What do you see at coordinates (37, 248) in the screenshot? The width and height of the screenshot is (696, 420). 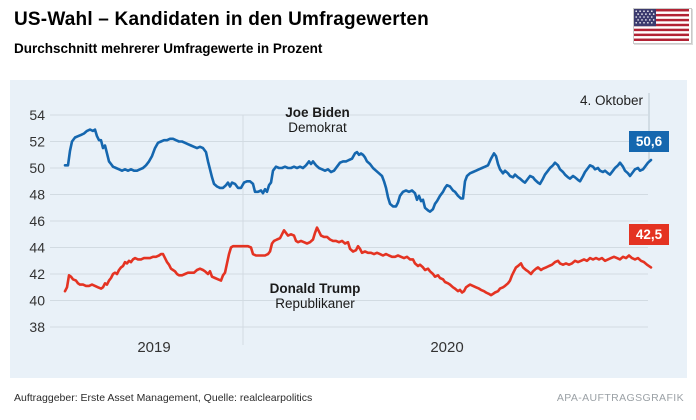 I see `y-tick-label-44: 44` at bounding box center [37, 248].